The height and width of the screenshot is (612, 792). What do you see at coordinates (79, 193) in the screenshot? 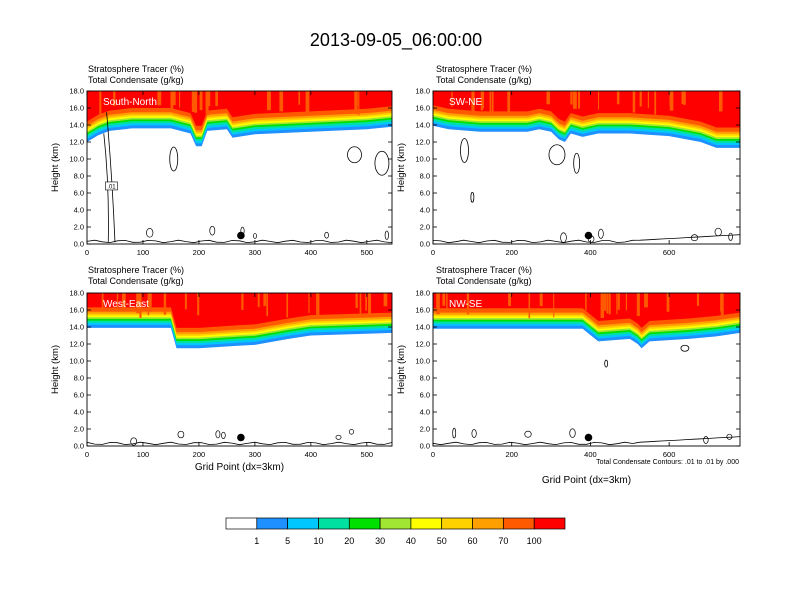
I see `y-tick-label: 6.0` at bounding box center [79, 193].